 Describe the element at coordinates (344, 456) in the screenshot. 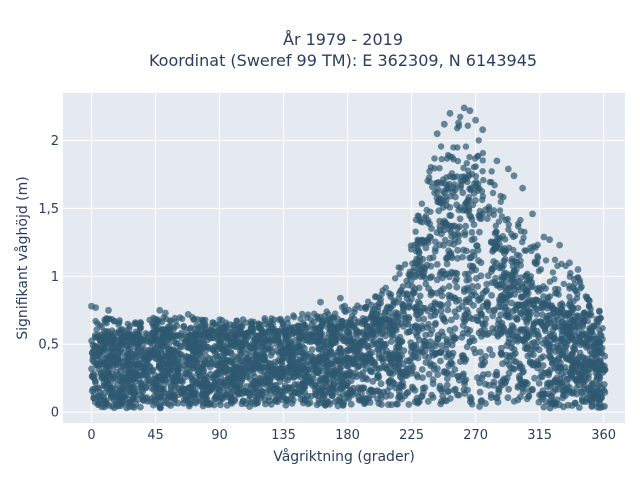

I see `x-axis-label: Vågriktning (grader)` at that location.